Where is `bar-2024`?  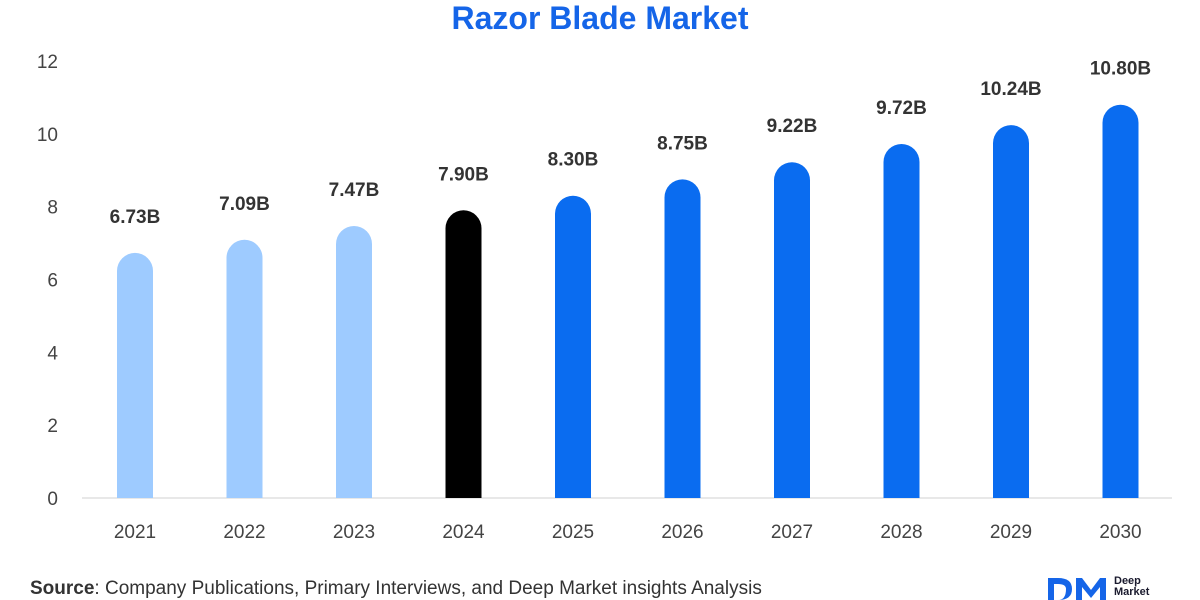 bar-2024 is located at coordinates (463, 354).